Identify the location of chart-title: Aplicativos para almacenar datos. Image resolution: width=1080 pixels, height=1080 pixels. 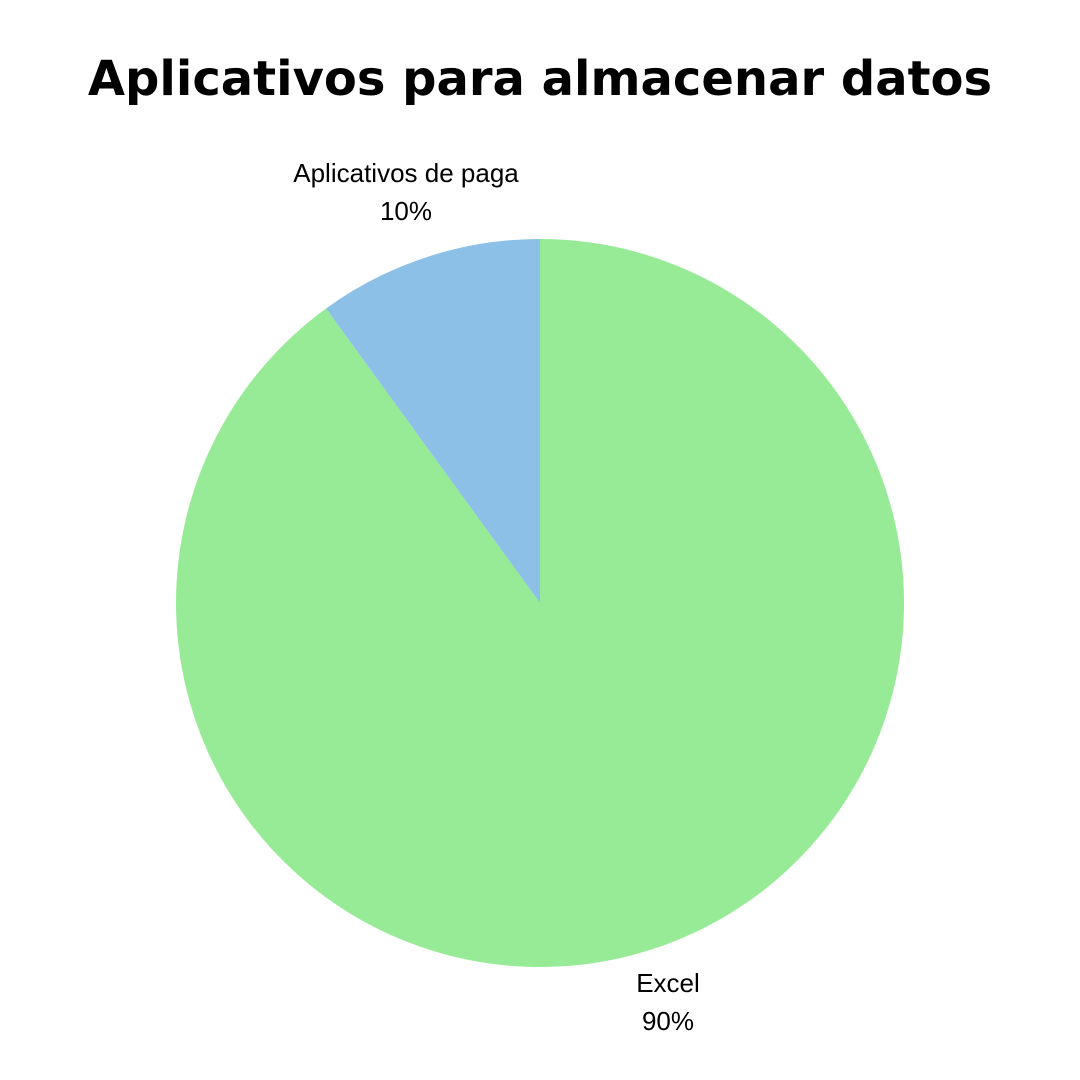
(540, 79).